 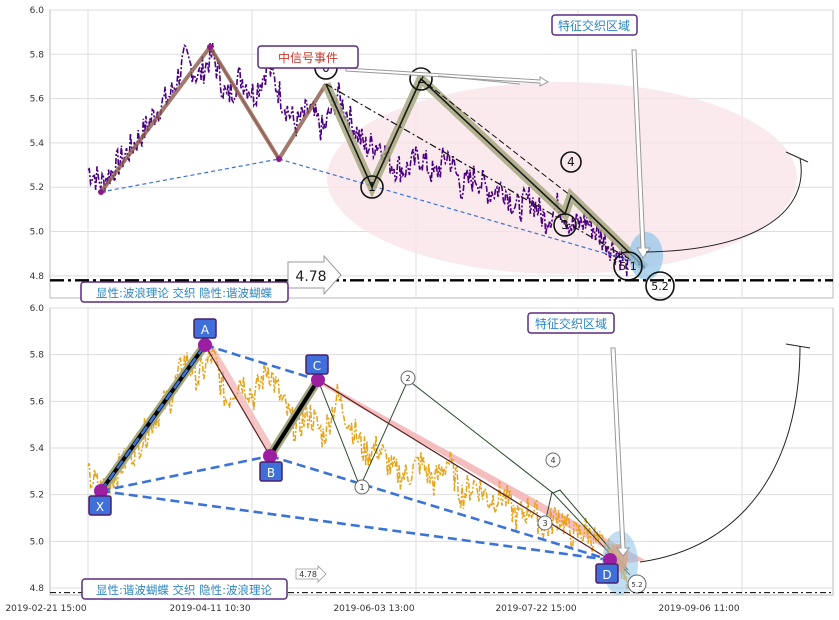 What do you see at coordinates (462, 212) in the screenshot?
I see `bd-dashed` at bounding box center [462, 212].